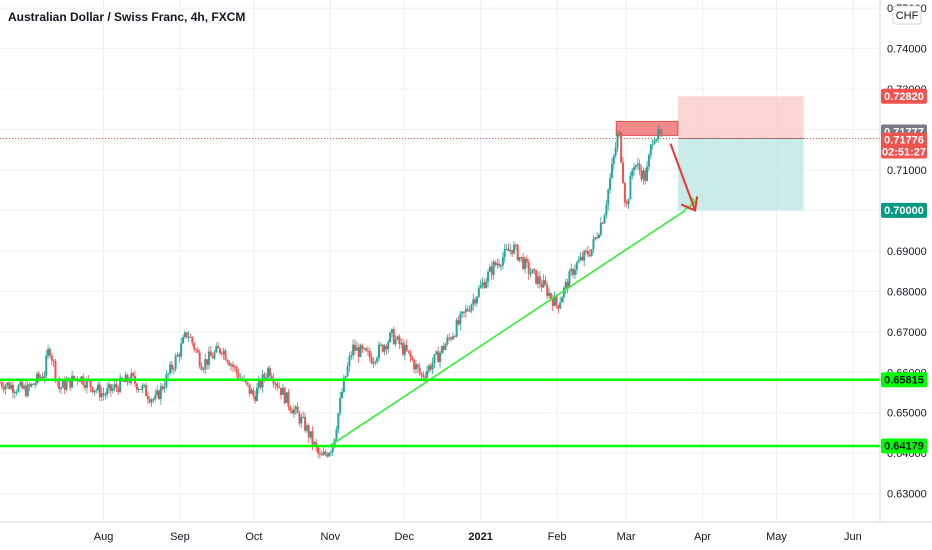 The width and height of the screenshot is (932, 550). What do you see at coordinates (907, 15) in the screenshot?
I see `currency-button: CHF` at bounding box center [907, 15].